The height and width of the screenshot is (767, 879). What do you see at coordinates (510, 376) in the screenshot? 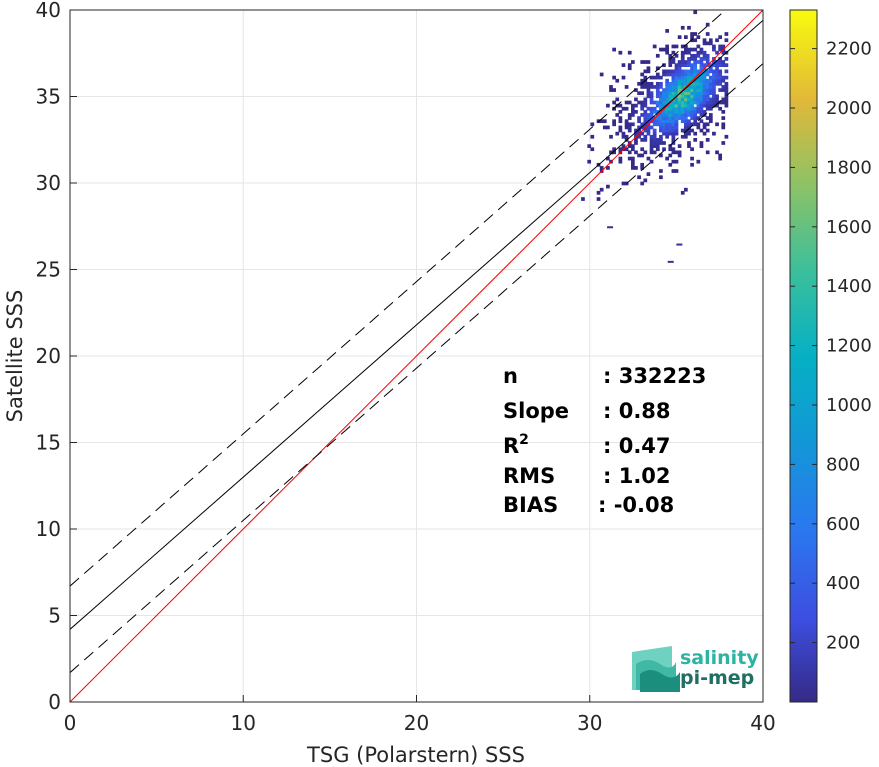
I see `stat-label: n` at bounding box center [510, 376].